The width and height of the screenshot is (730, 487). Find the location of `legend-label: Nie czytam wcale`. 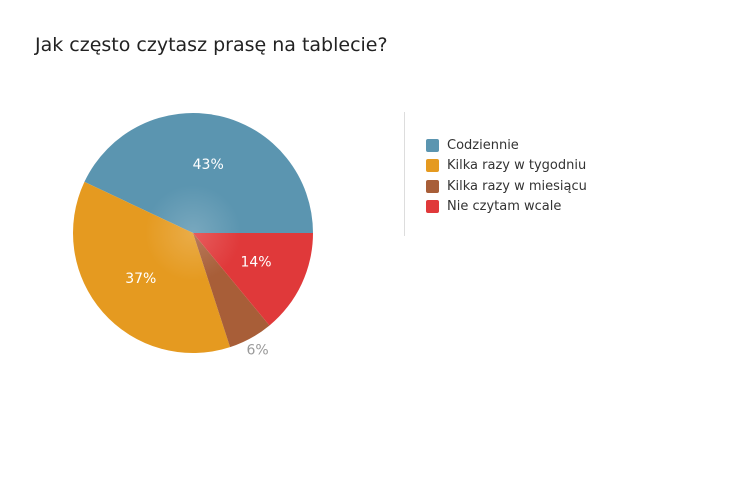

legend-label: Nie czytam wcale is located at coordinates (504, 207).